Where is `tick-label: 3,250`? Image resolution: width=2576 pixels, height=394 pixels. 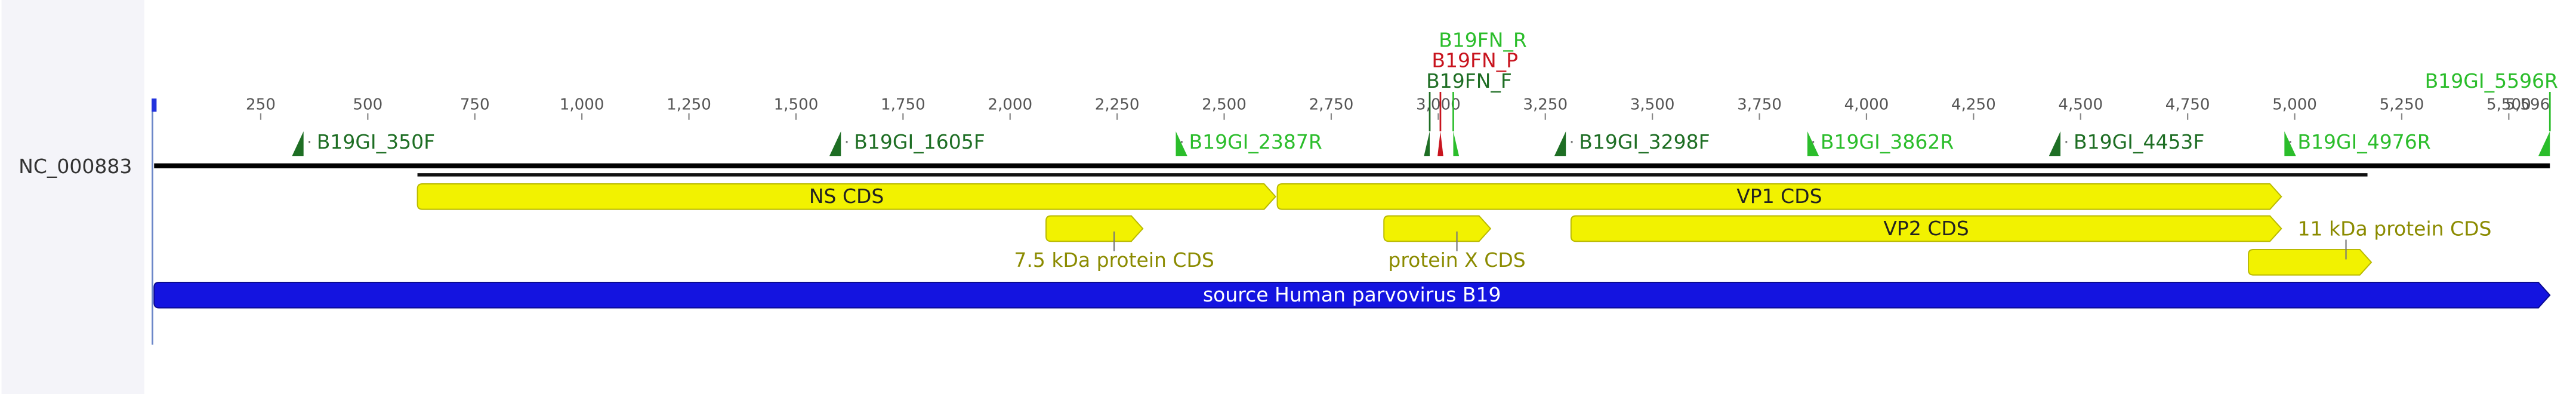 tick-label: 3,250 is located at coordinates (1545, 105).